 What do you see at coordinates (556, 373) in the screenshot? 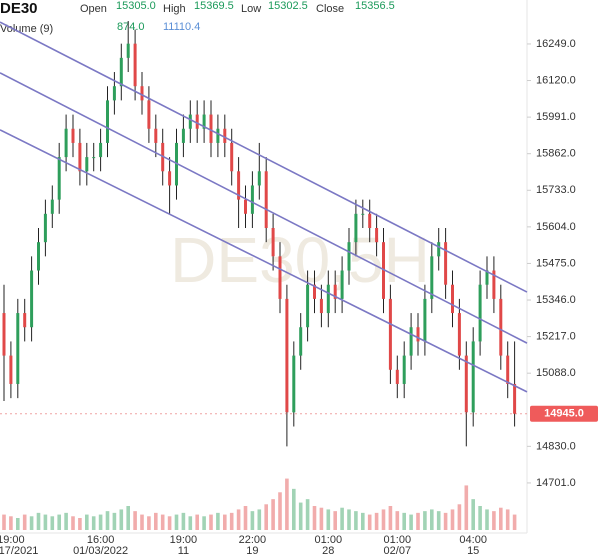
I see `y-tick-label: 15088.0` at bounding box center [556, 373].